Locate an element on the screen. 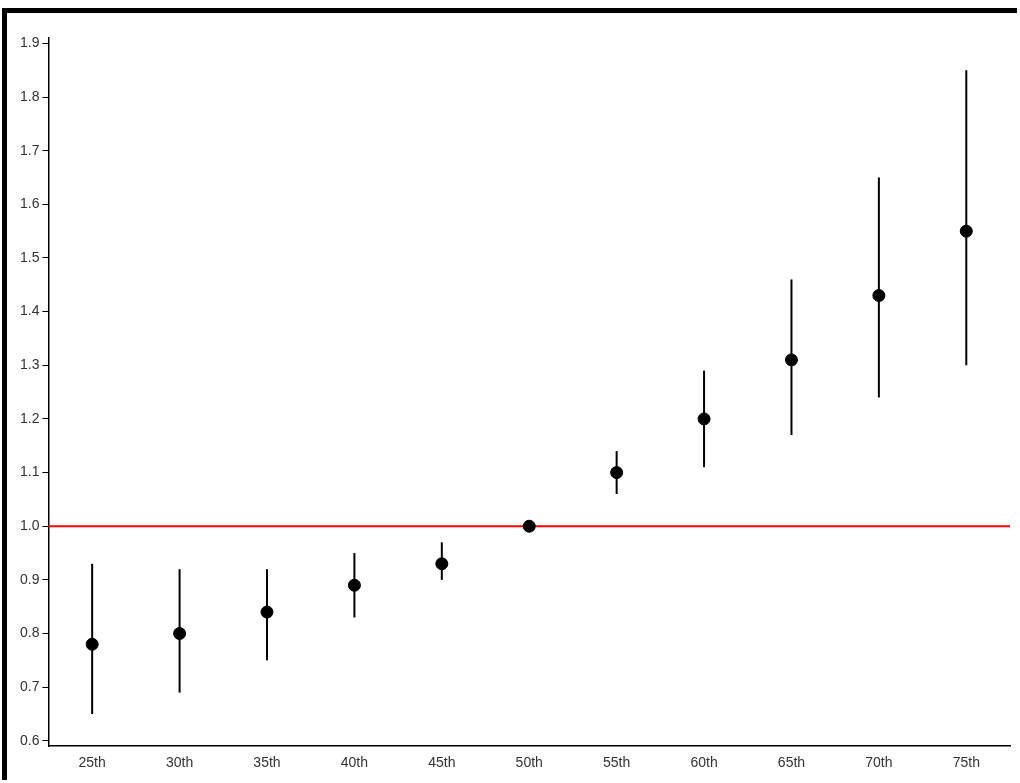 This screenshot has height=783, width=1020. y-tick-label: 1.6 is located at coordinates (29, 203).